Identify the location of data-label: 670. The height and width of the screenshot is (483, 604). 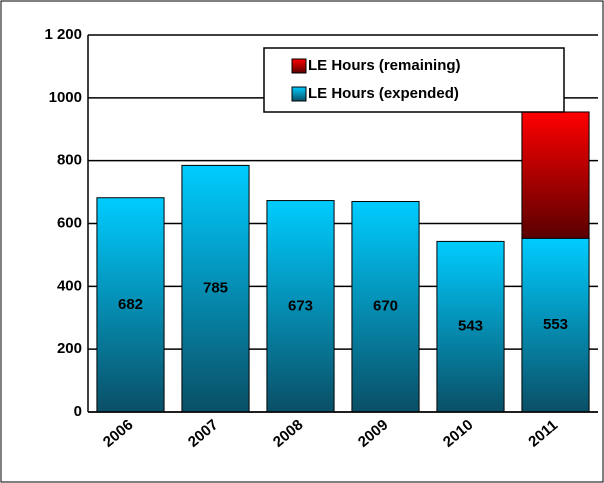
(385, 306).